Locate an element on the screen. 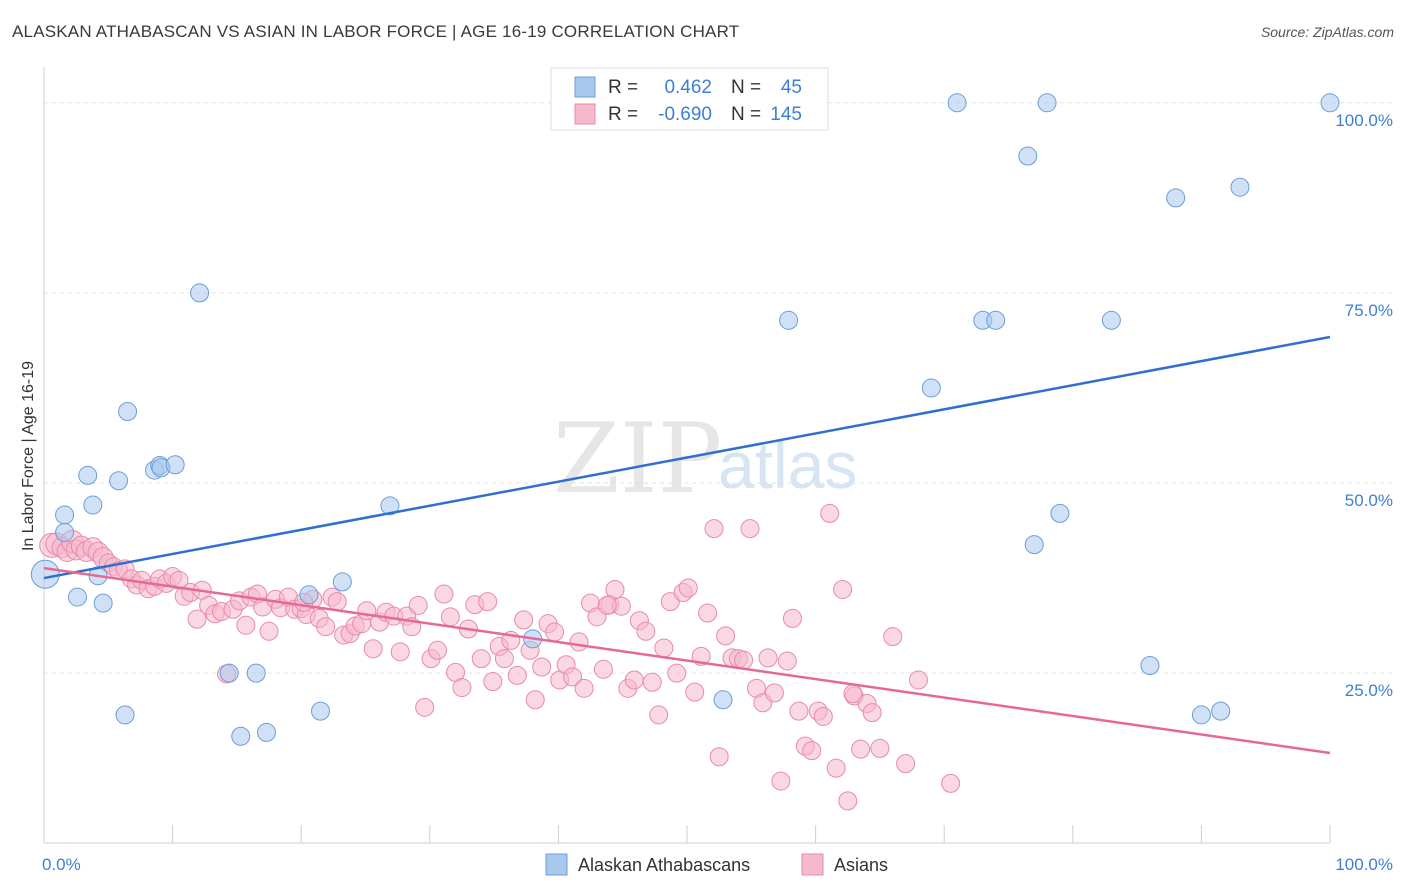 This screenshot has height=892, width=1406. stats-swatch-pink is located at coordinates (585, 114).